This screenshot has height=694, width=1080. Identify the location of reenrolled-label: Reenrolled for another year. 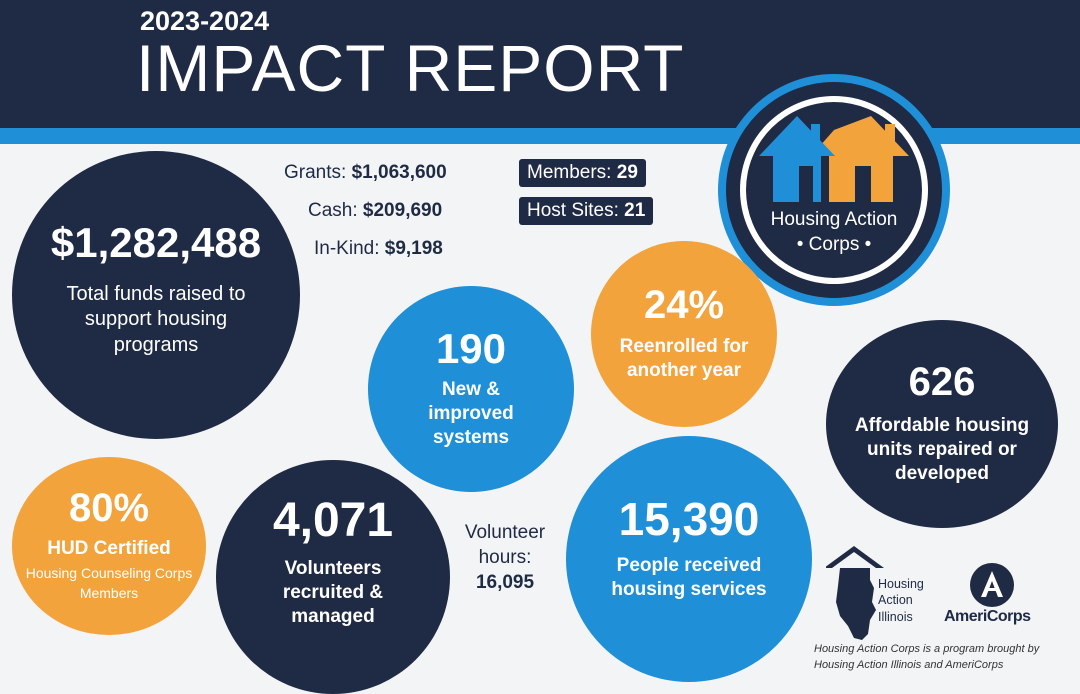
(684, 358).